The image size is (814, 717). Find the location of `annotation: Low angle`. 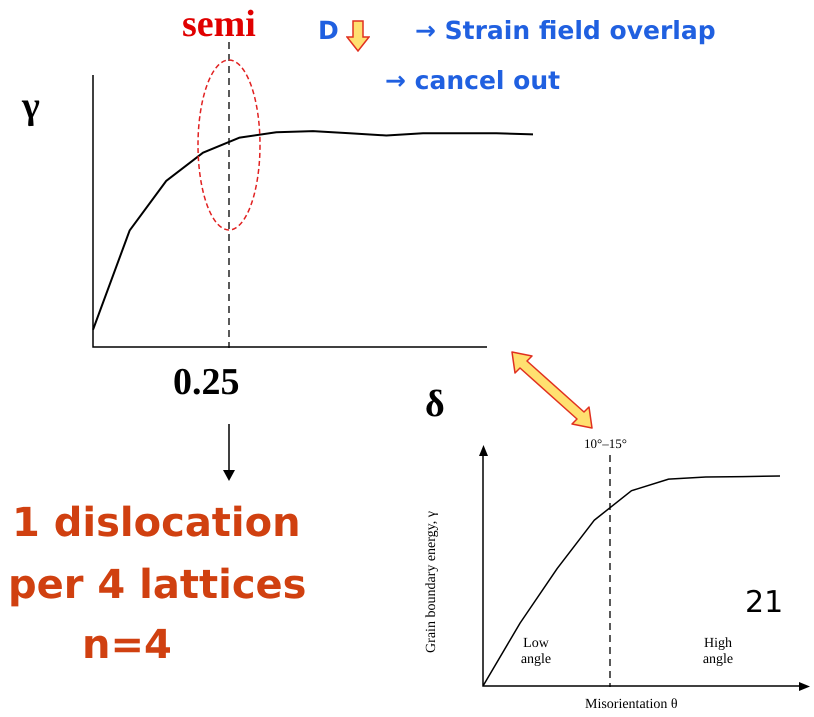

annotation: Low angle is located at coordinates (536, 652).